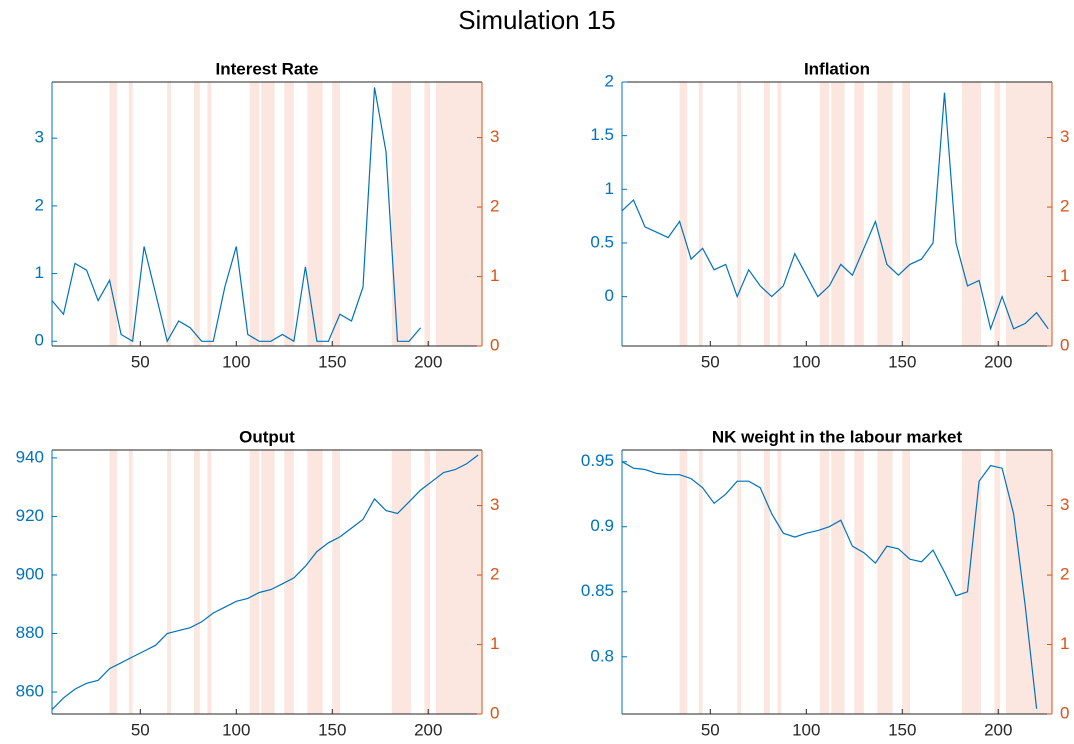 The height and width of the screenshot is (744, 1074). What do you see at coordinates (537, 20) in the screenshot?
I see `figure-title: Simulation 15` at bounding box center [537, 20].